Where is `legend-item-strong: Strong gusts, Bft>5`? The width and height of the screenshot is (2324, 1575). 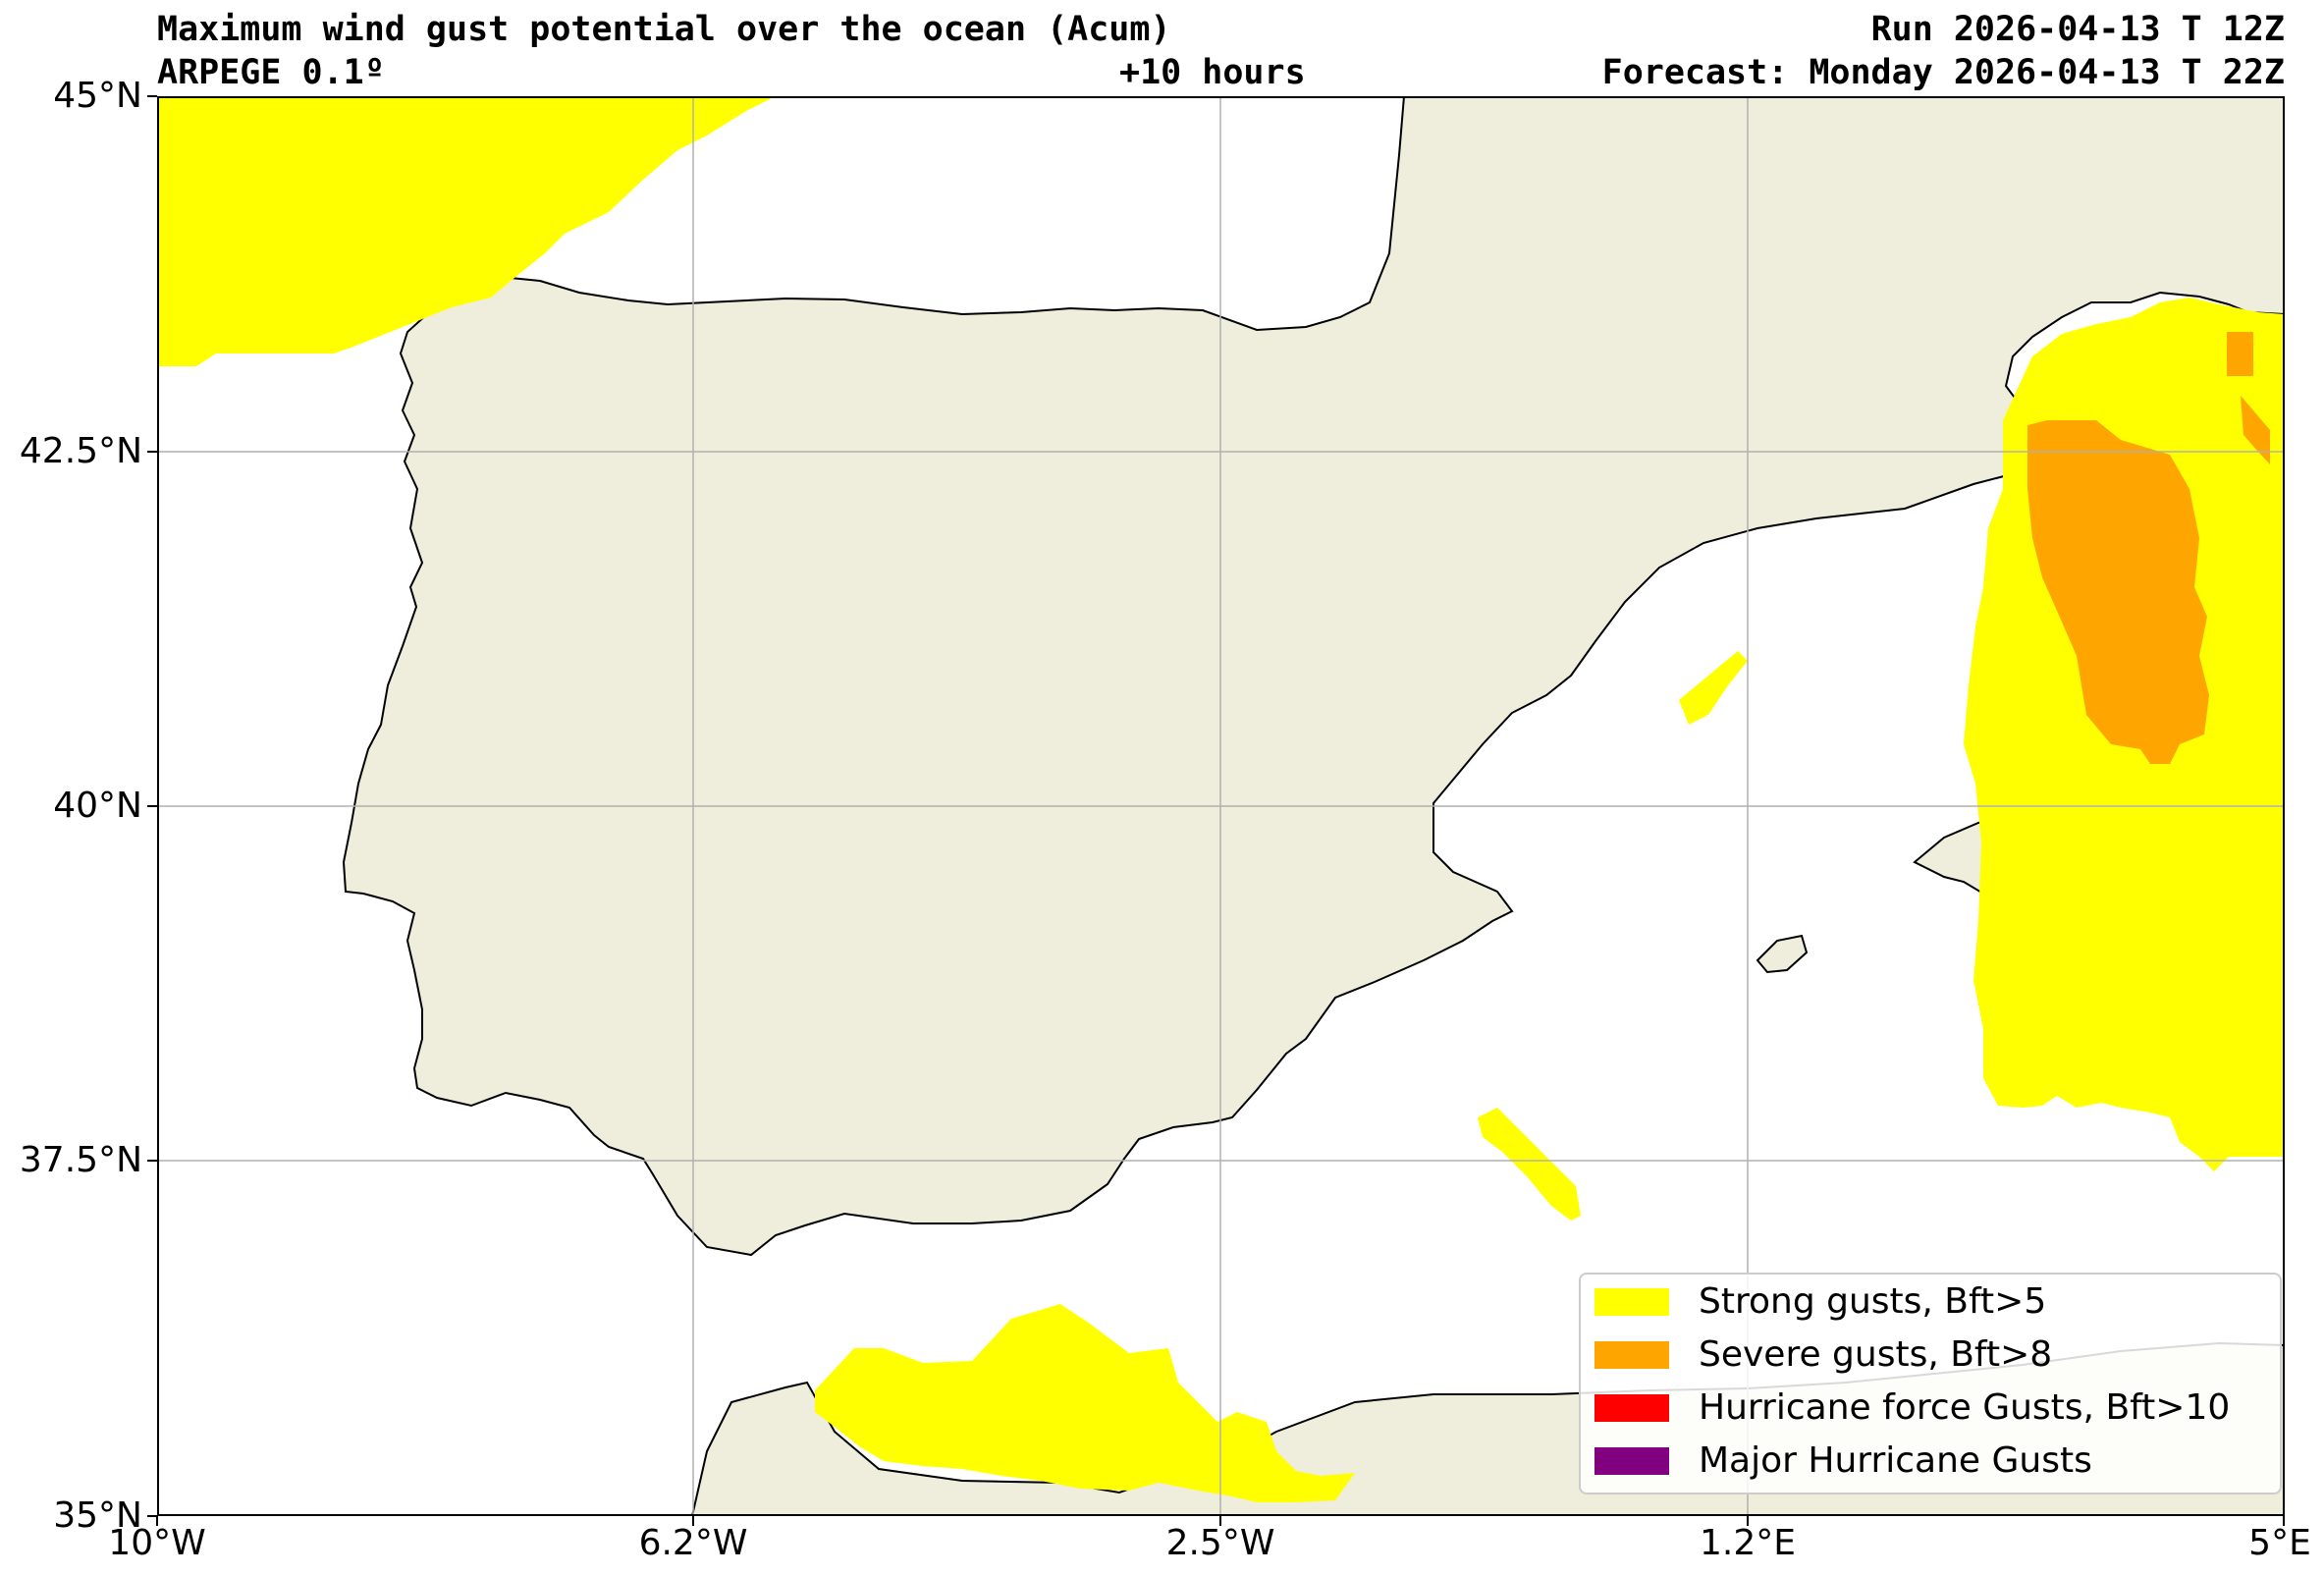 legend-item-strong: Strong gusts, Bft>5 is located at coordinates (1820, 1302).